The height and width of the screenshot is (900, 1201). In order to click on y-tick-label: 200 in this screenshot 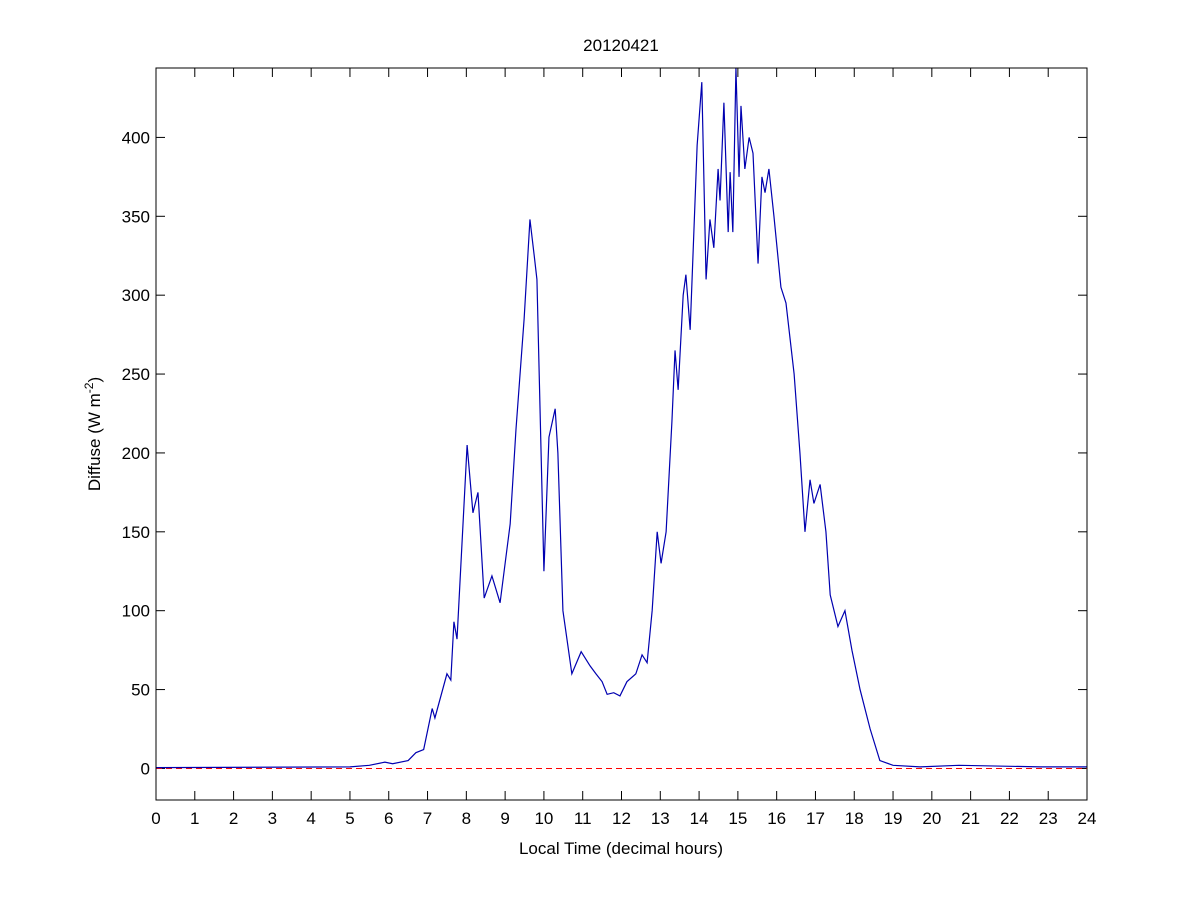, I will do `click(136, 453)`.